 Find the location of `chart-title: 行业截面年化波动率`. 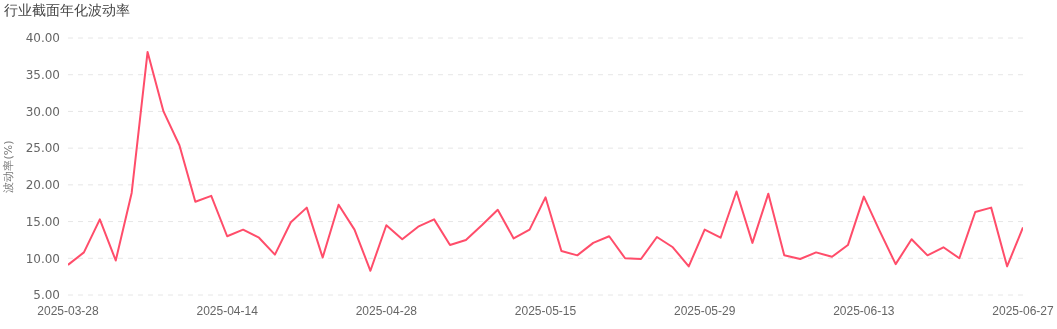

chart-title: 行业截面年化波动率 is located at coordinates (67, 11).